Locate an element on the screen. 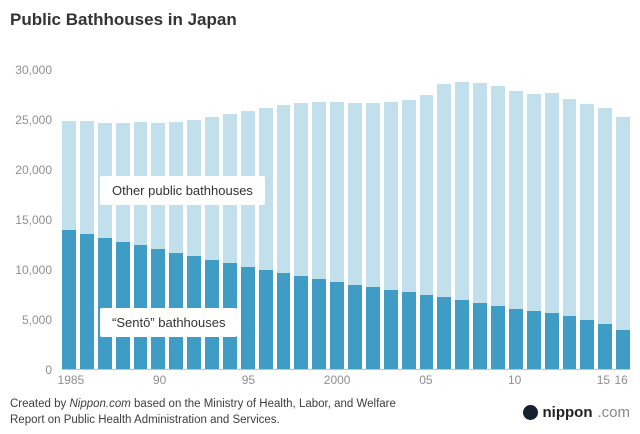 This screenshot has height=434, width=640. segment-sento-2011 is located at coordinates (533, 340).